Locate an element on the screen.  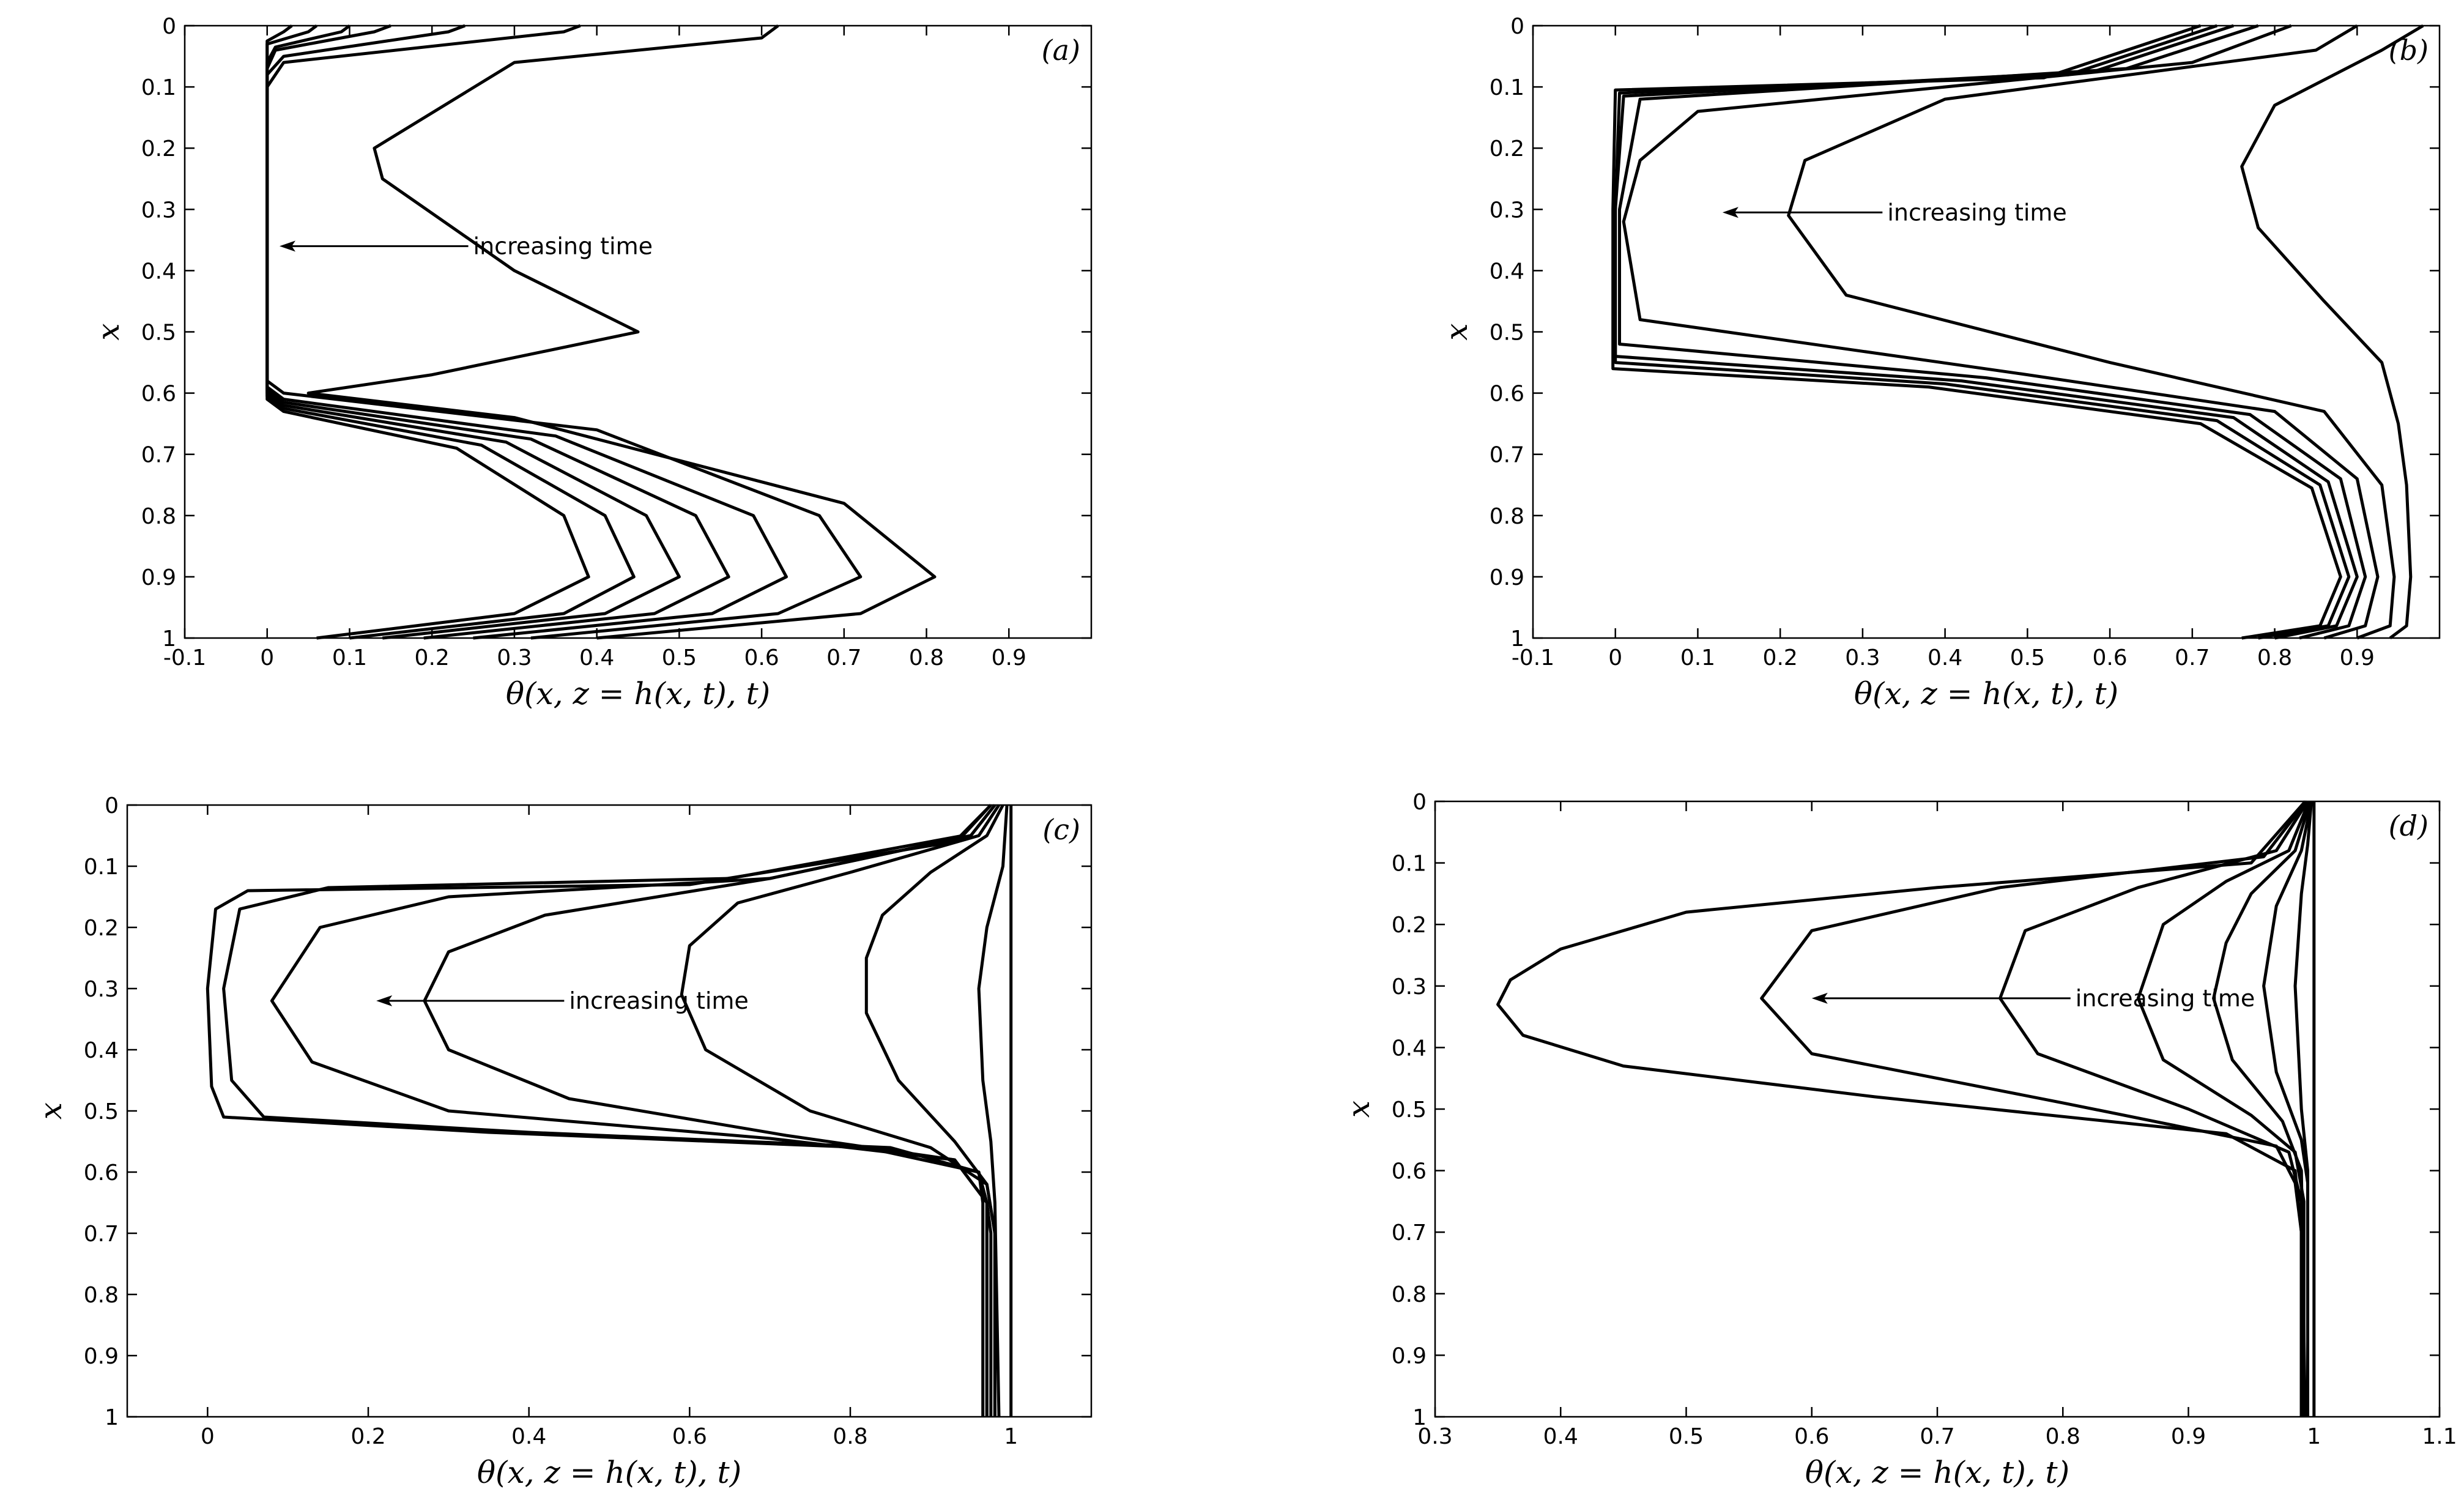
panel-label: (d) is located at coordinates (2409, 825).